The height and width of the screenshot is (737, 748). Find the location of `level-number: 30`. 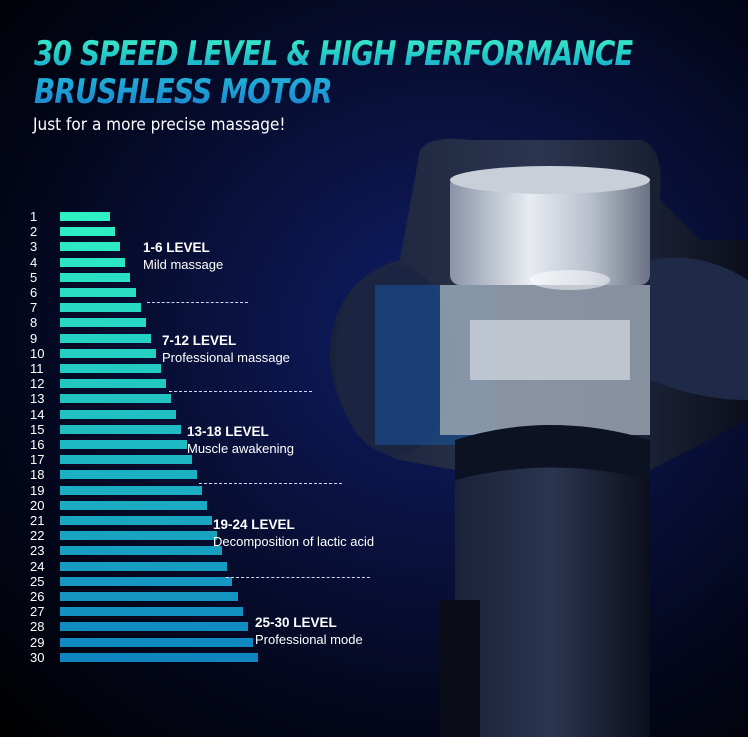

level-number: 30 is located at coordinates (37, 657).